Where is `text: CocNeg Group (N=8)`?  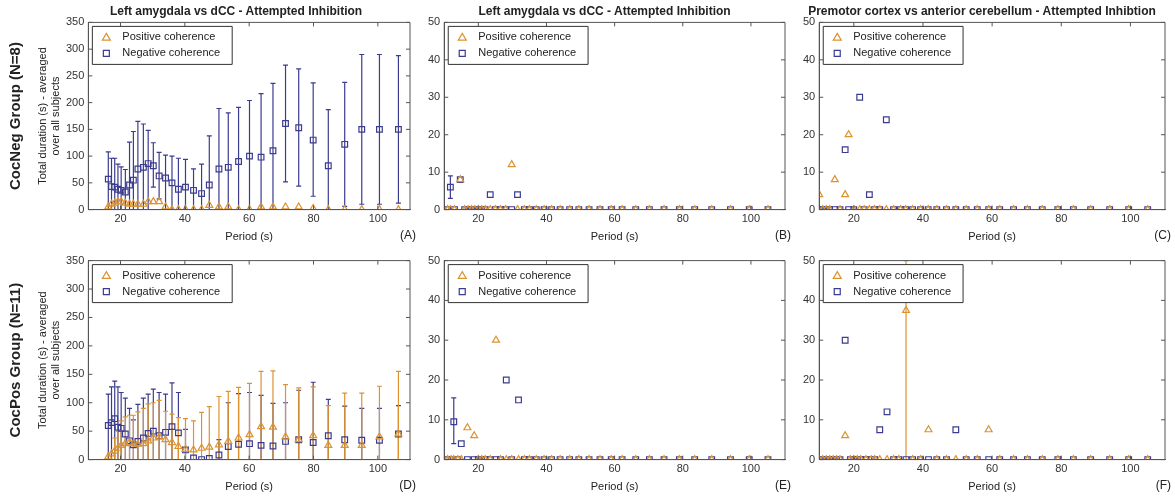 text: CocNeg Group (N=8) is located at coordinates (15, 116).